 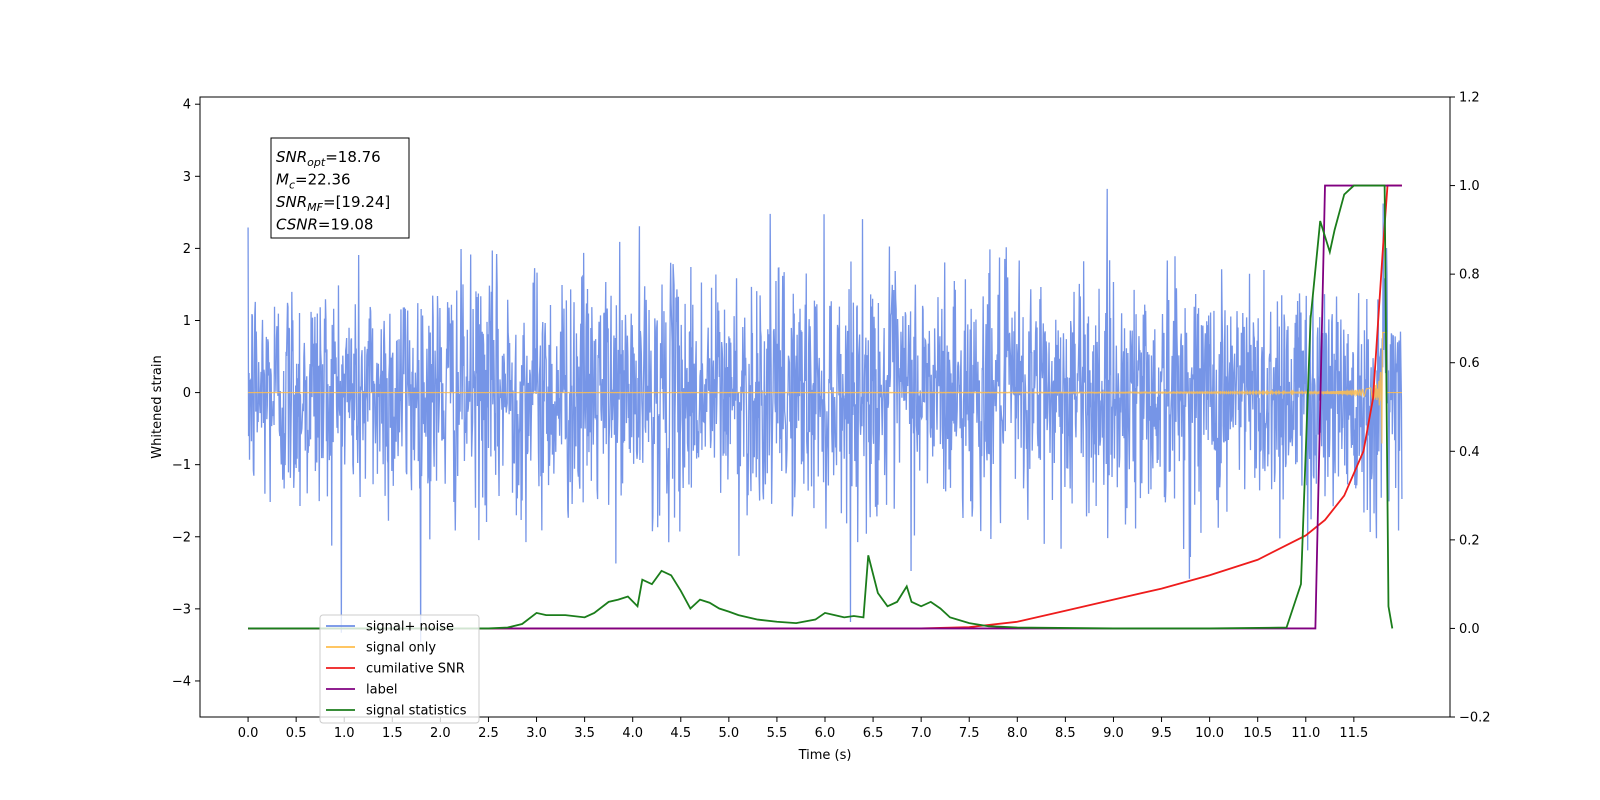 I want to click on x-tick-label: 1.0, so click(x=344, y=733).